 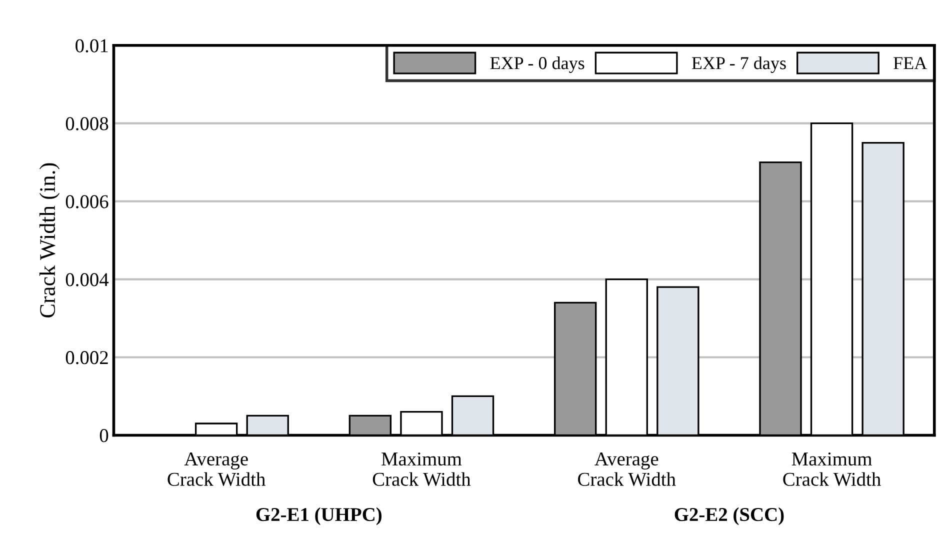 What do you see at coordinates (104, 435) in the screenshot?
I see `y-tick-label: 0` at bounding box center [104, 435].